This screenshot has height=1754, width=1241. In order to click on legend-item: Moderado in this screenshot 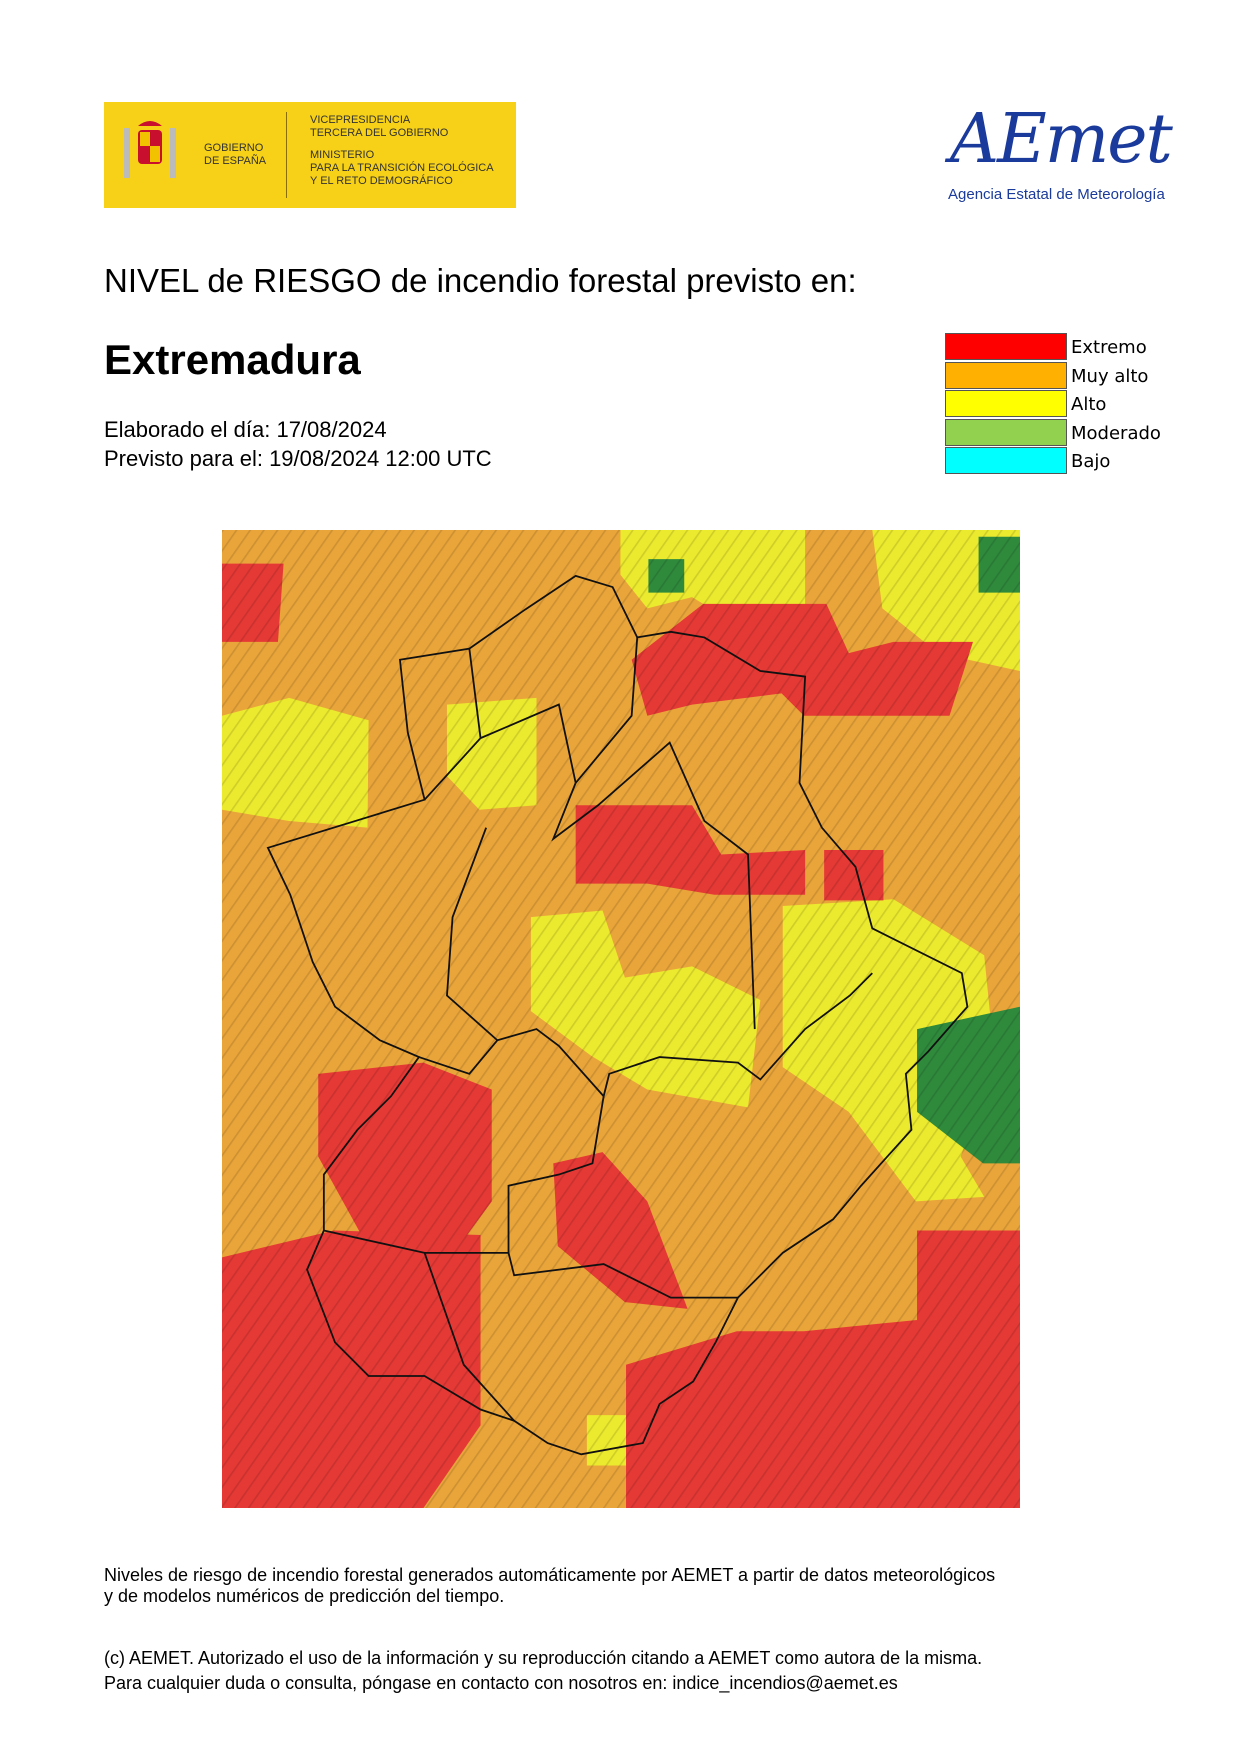, I will do `click(1075, 432)`.